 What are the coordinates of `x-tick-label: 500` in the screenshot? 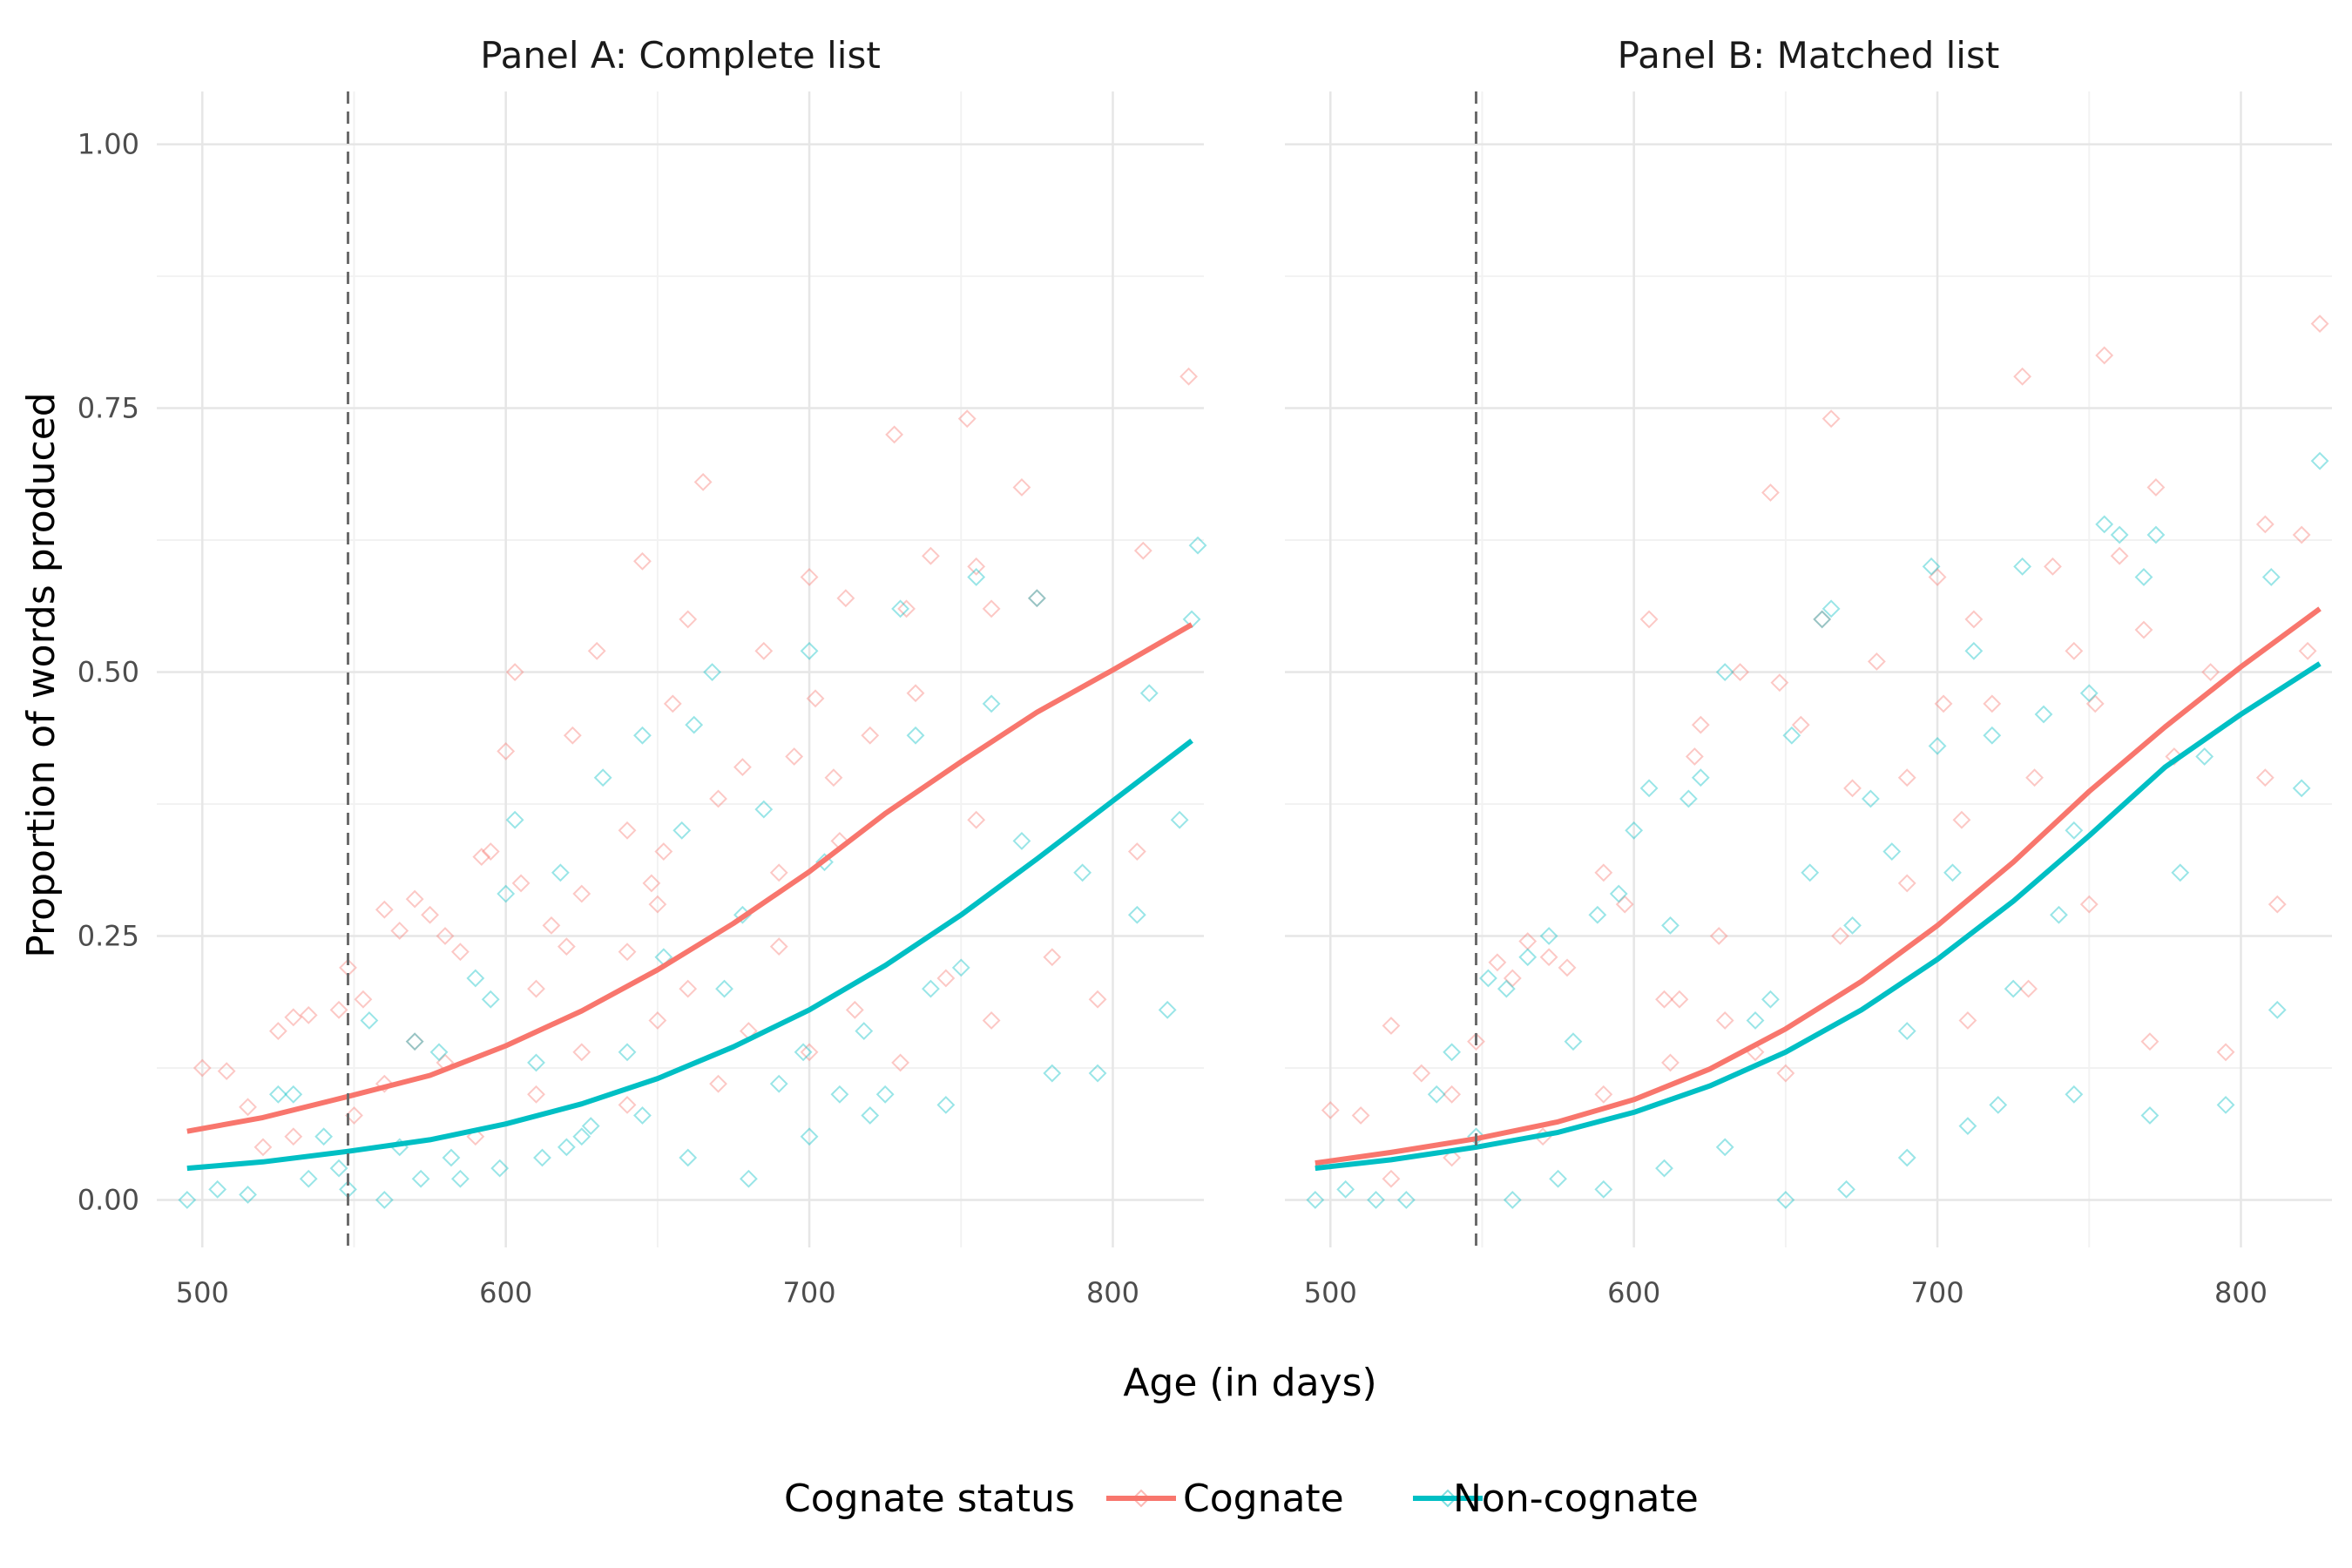 It's located at (202, 1292).